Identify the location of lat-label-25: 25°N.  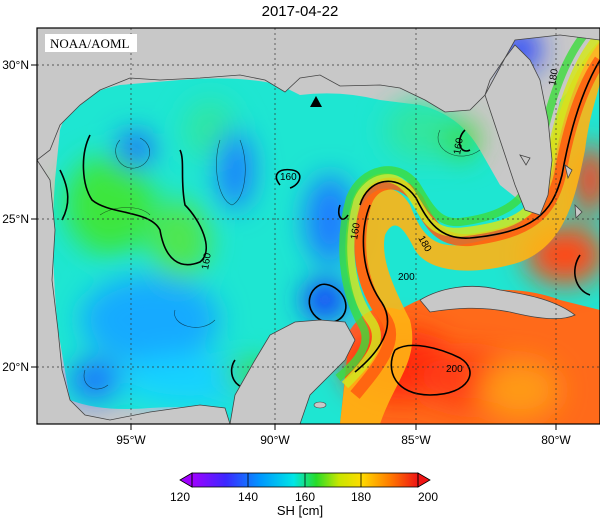
(15, 219).